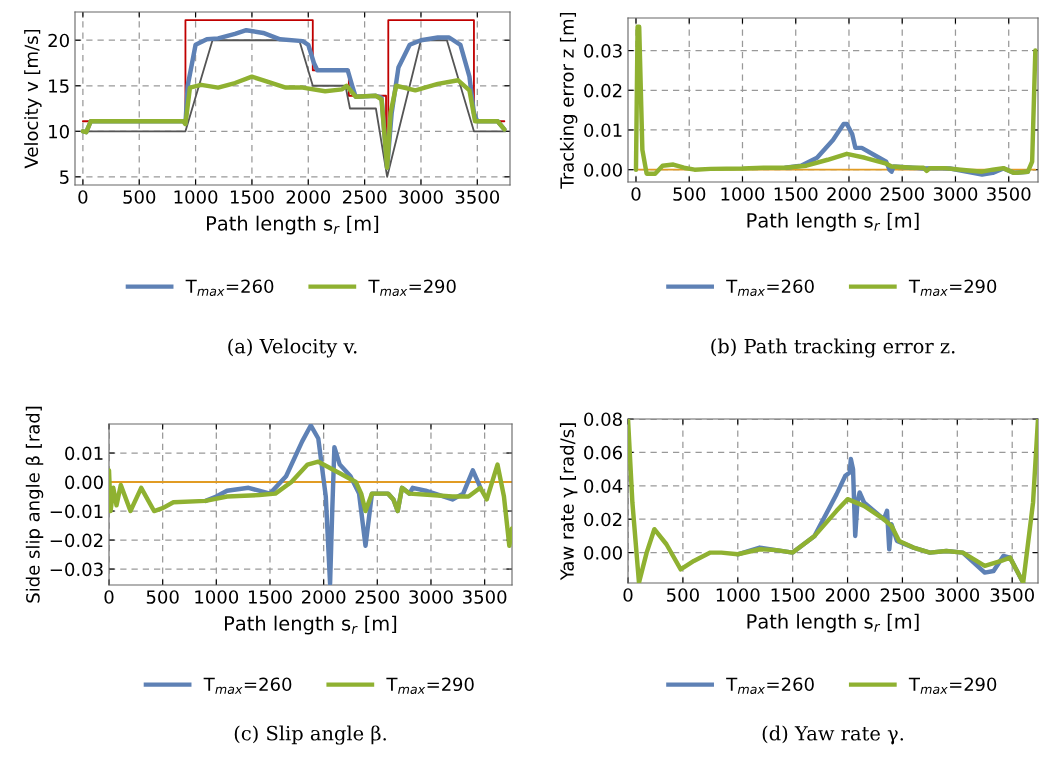 The height and width of the screenshot is (763, 1051). I want to click on y-axis-title: Velocity v [m/s], so click(33, 99).